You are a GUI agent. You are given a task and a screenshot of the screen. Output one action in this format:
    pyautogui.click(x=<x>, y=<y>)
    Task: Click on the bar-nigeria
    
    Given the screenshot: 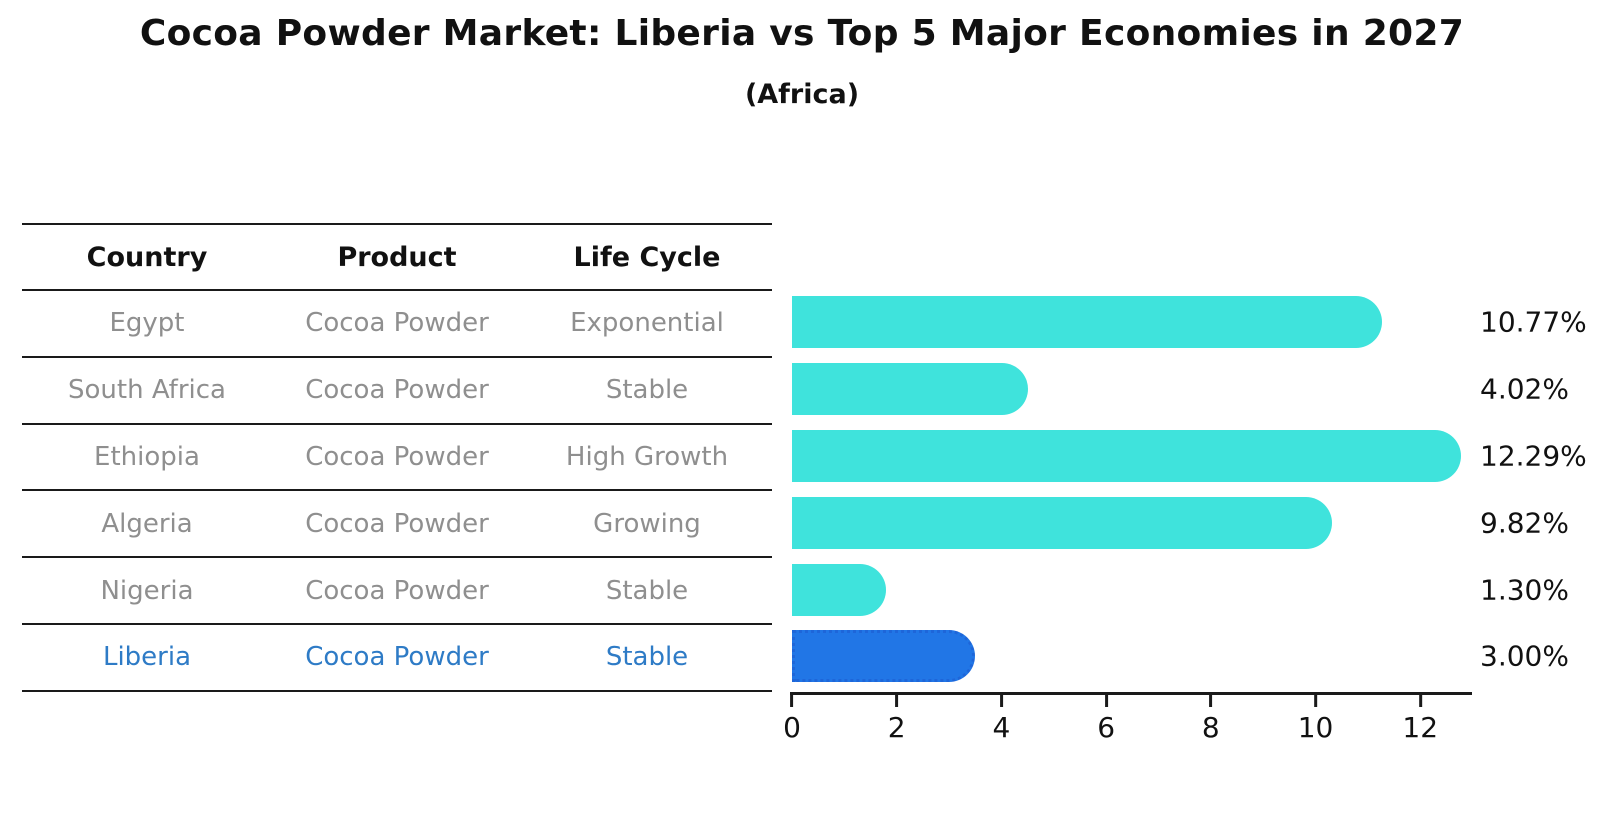 What is the action you would take?
    pyautogui.click(x=839, y=589)
    